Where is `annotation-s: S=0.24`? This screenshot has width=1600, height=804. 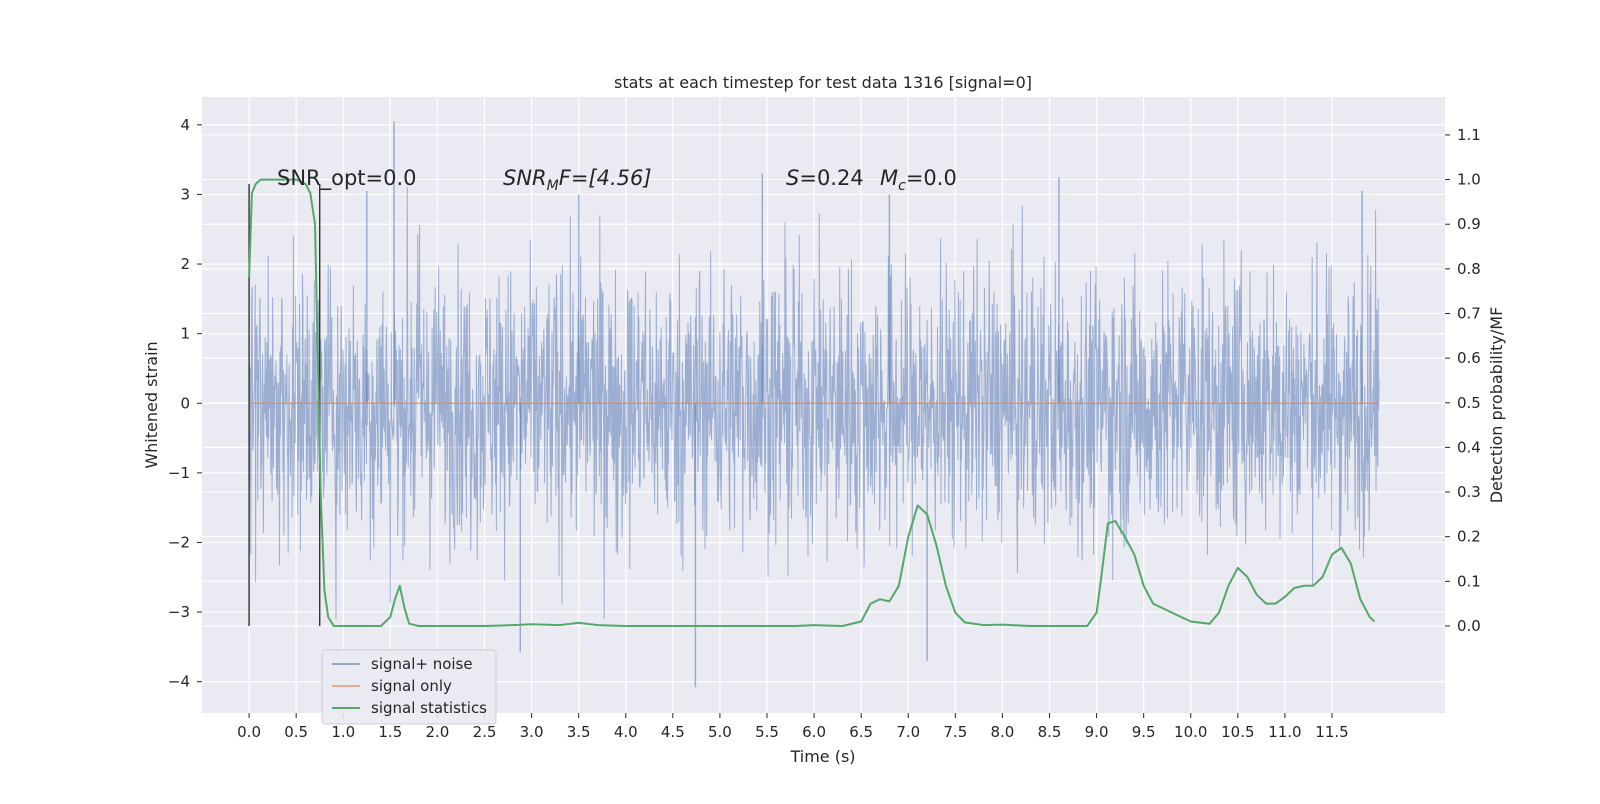
annotation-s: S=0.24 is located at coordinates (825, 178).